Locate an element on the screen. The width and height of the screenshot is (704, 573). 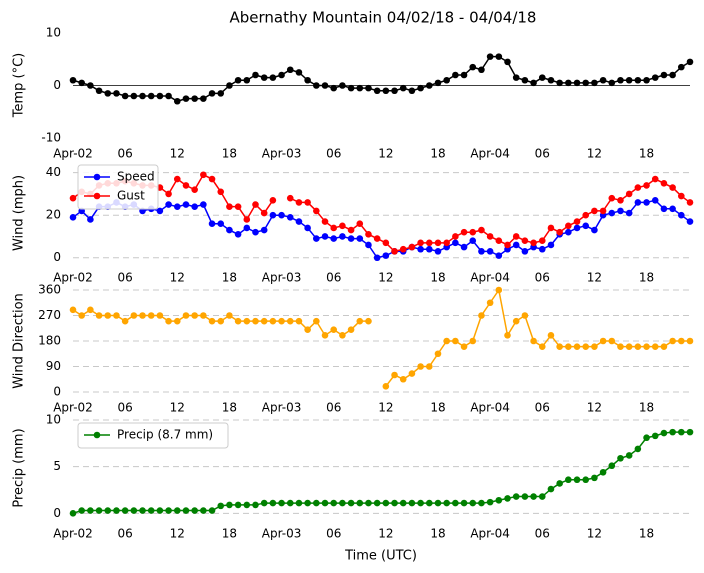
y-tick-label: 20 is located at coordinates (53, 215).